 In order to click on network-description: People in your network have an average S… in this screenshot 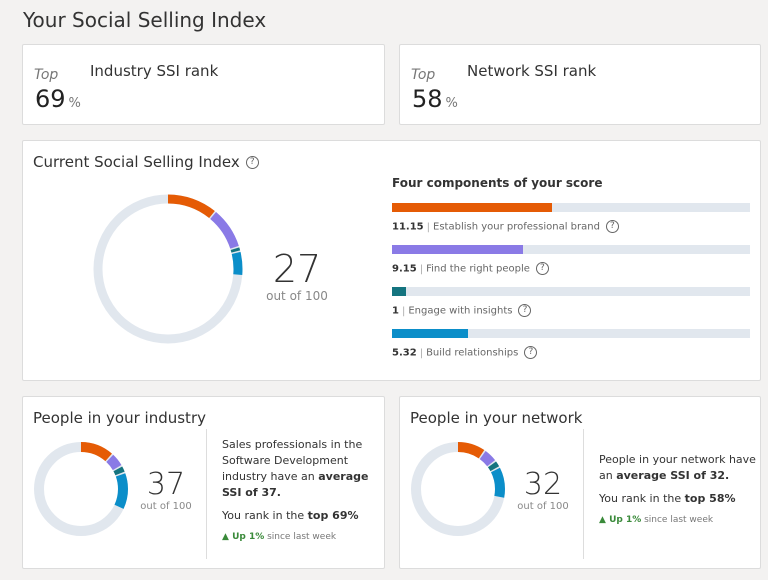, I will do `click(677, 467)`.